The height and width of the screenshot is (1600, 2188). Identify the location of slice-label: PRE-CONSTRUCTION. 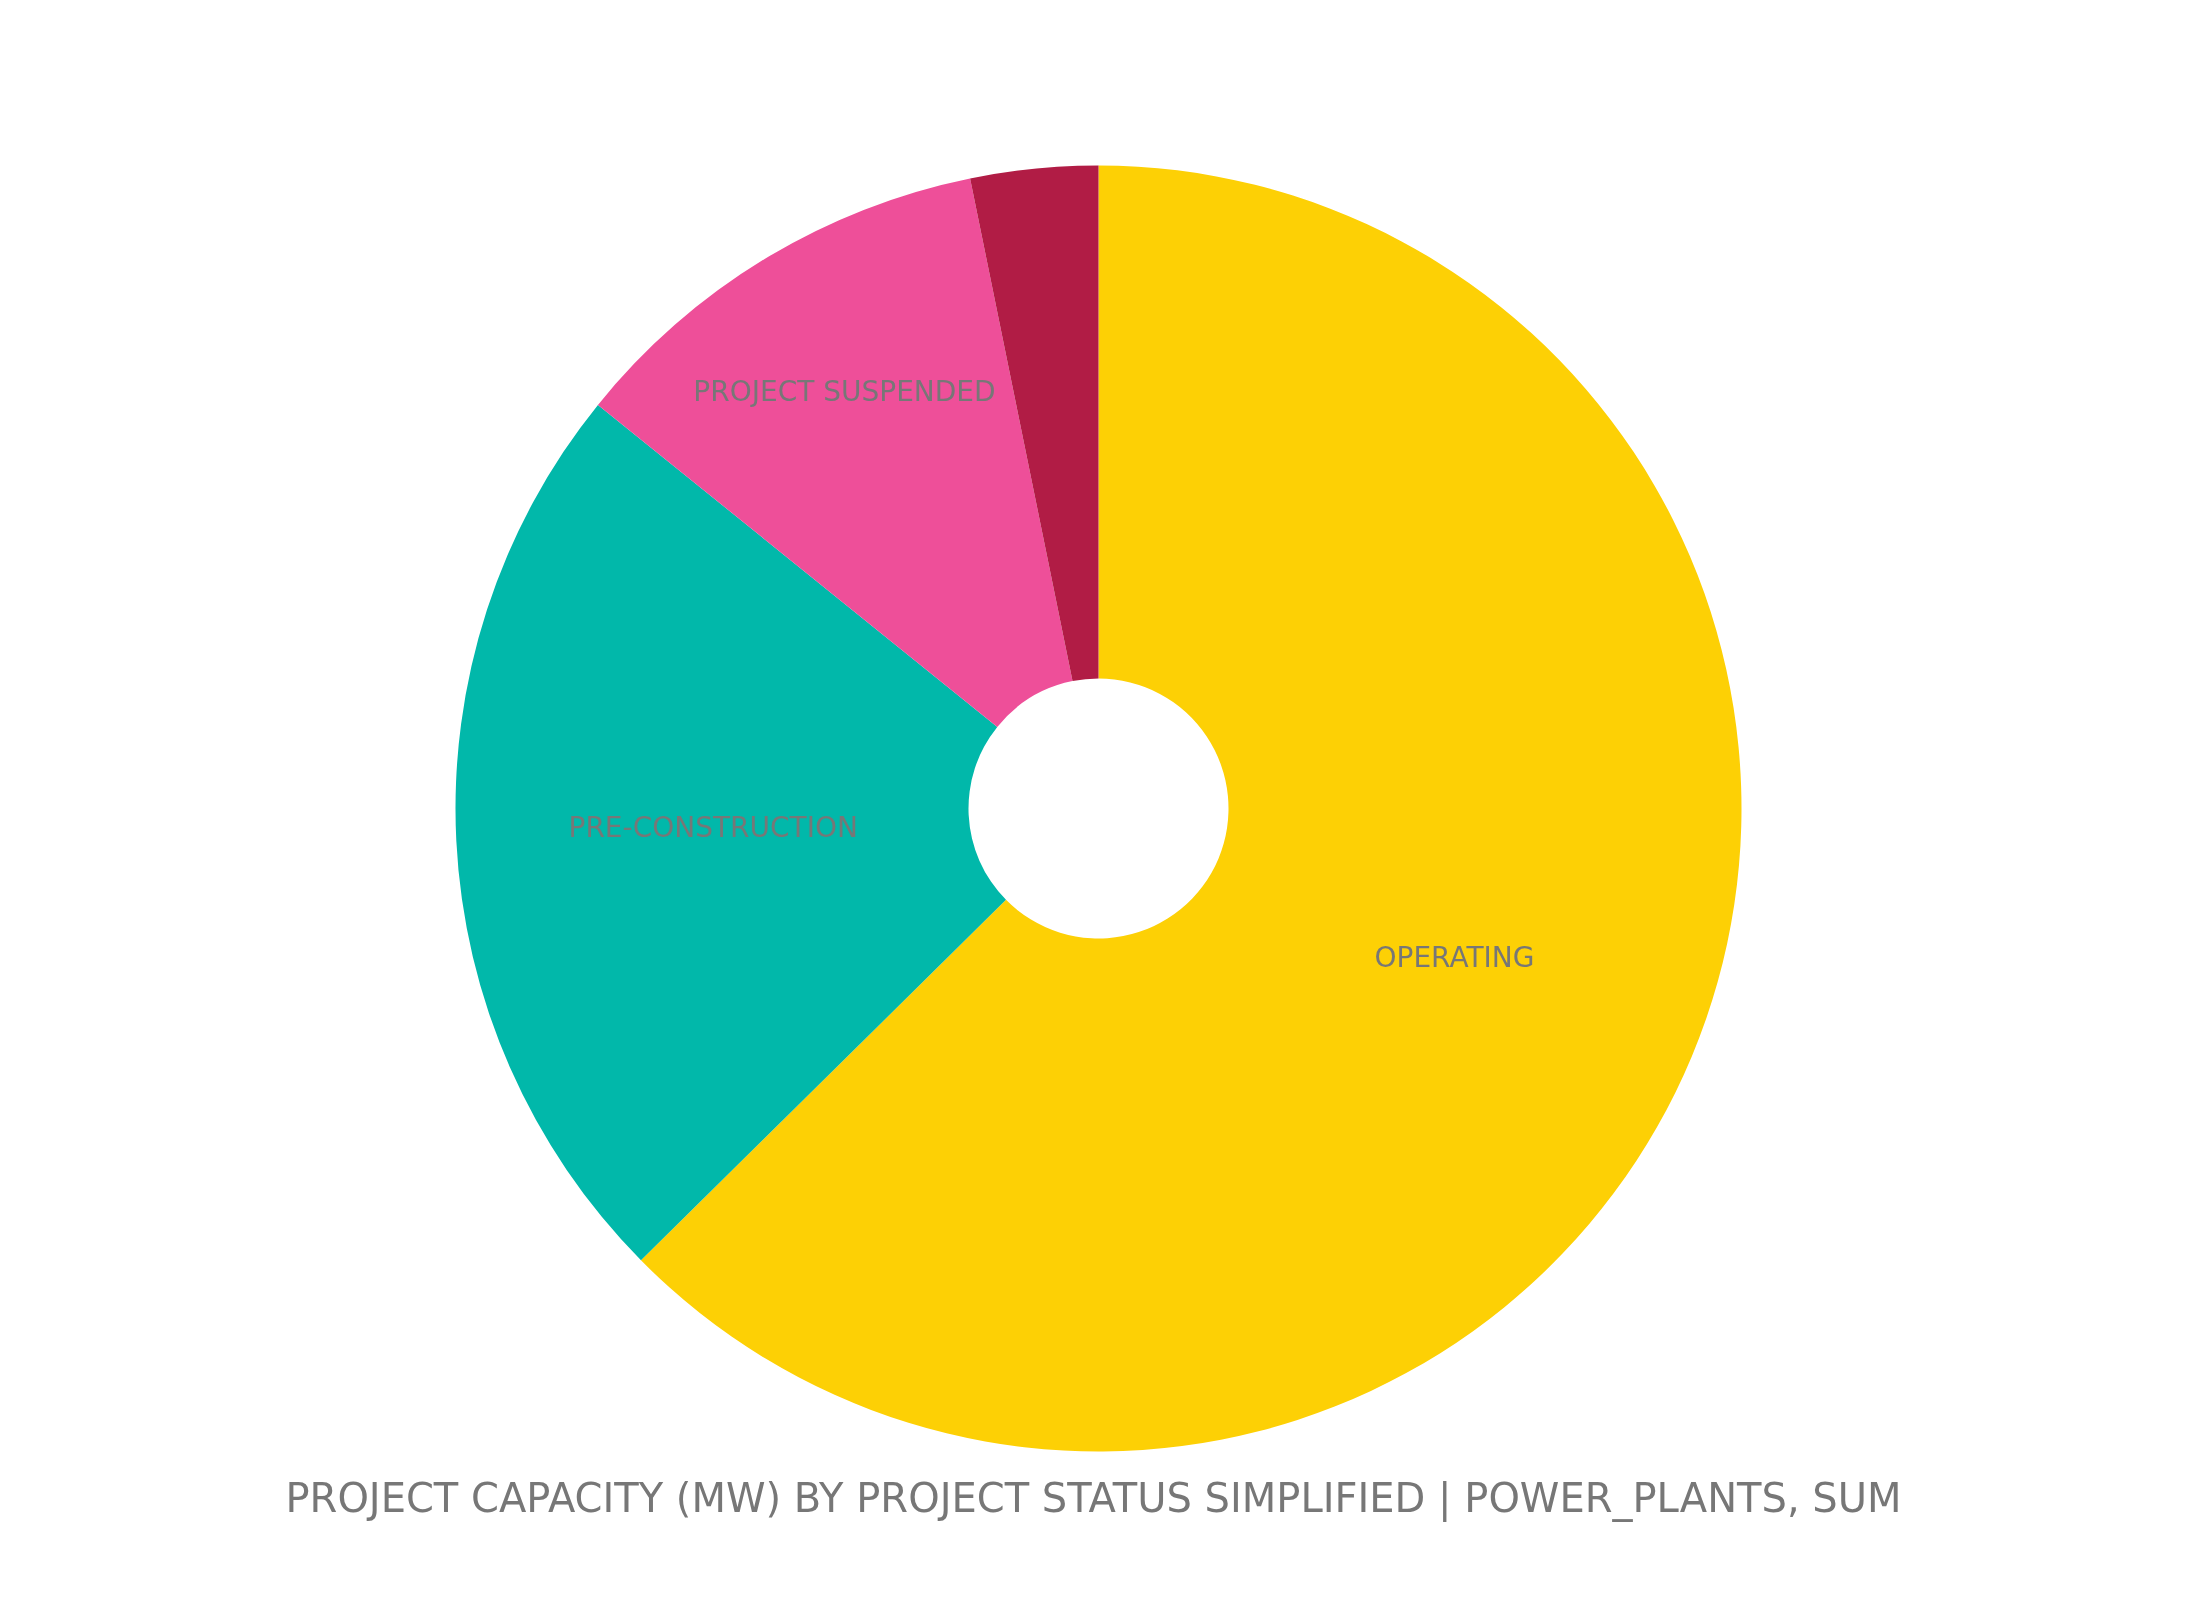
(713, 828).